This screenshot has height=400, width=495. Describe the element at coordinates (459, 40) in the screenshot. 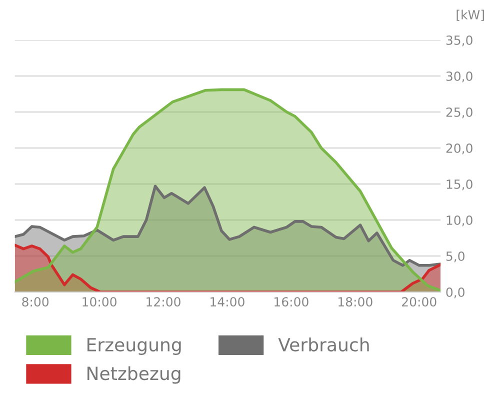

I see `y-tick-label: 35,0` at that location.